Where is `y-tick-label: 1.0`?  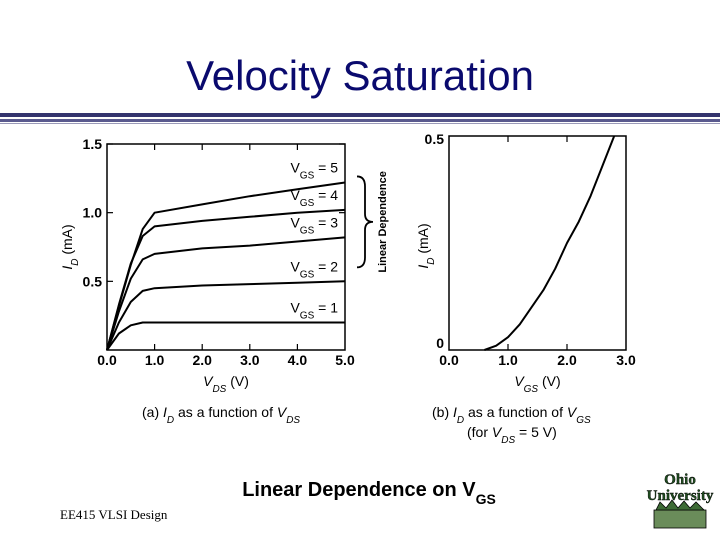
y-tick-label: 1.0 is located at coordinates (93, 213).